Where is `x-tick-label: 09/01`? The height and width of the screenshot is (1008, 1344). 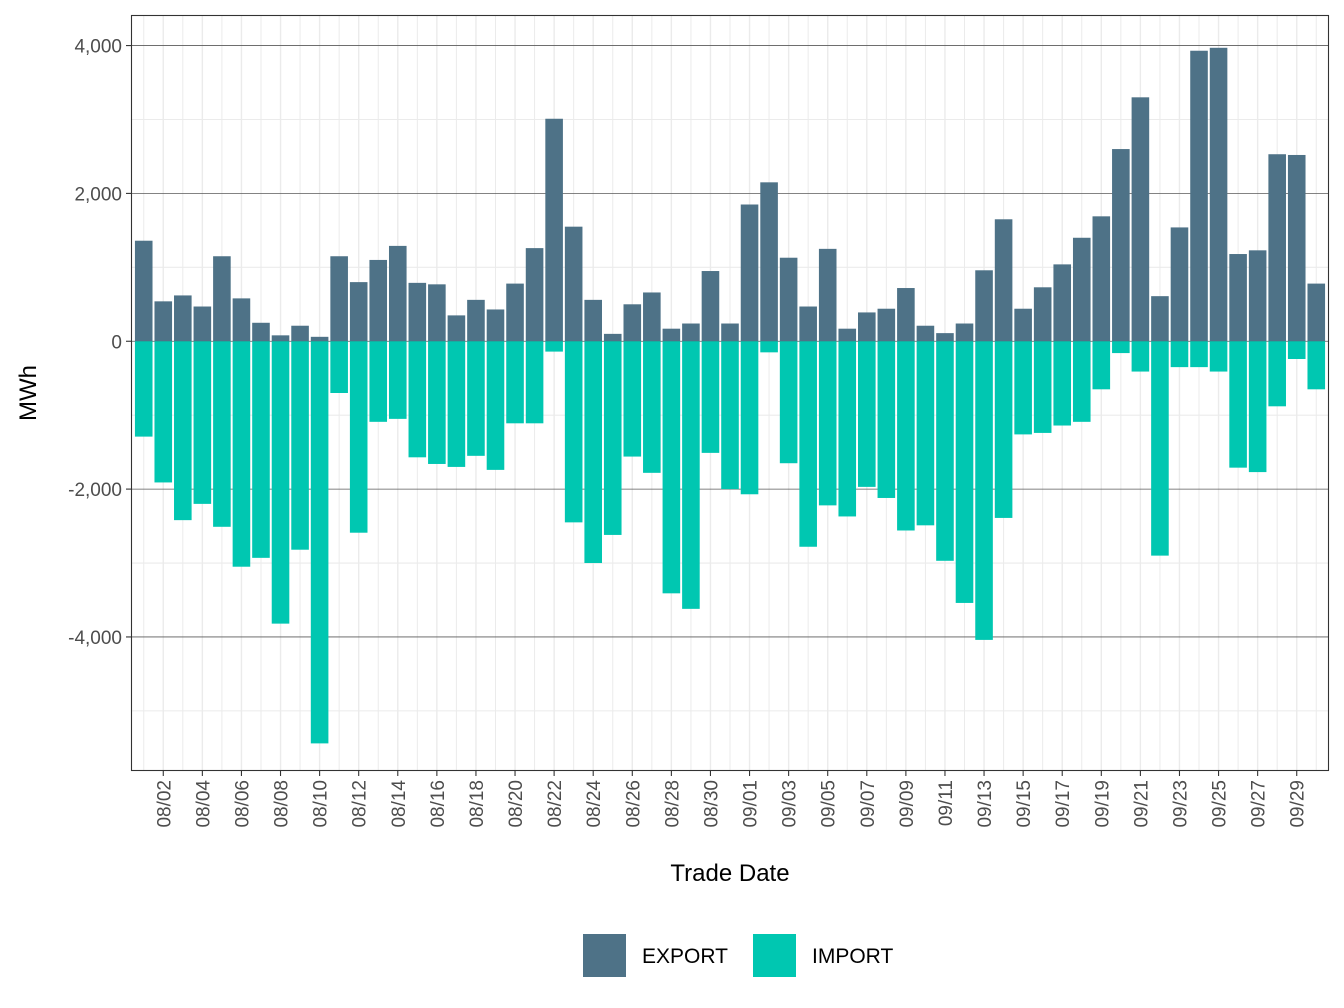 x-tick-label: 09/01 is located at coordinates (751, 804).